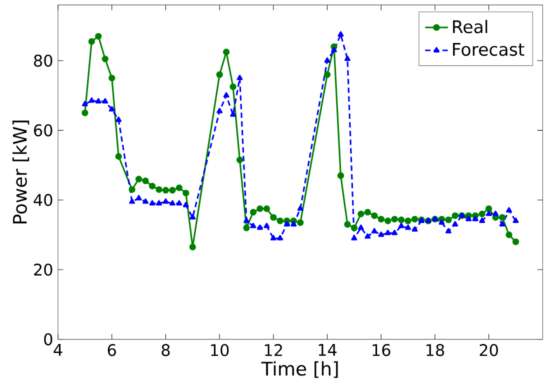 The height and width of the screenshot is (388, 550). What do you see at coordinates (220, 350) in the screenshot?
I see `x-tick-label: 10` at bounding box center [220, 350].